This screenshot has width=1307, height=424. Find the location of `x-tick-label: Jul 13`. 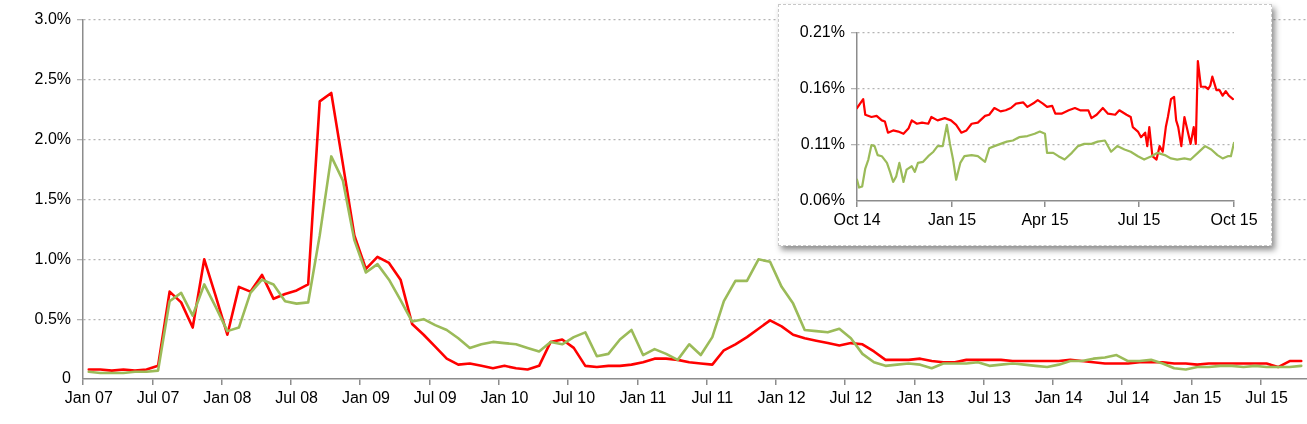

x-tick-label: Jul 13 is located at coordinates (989, 398).